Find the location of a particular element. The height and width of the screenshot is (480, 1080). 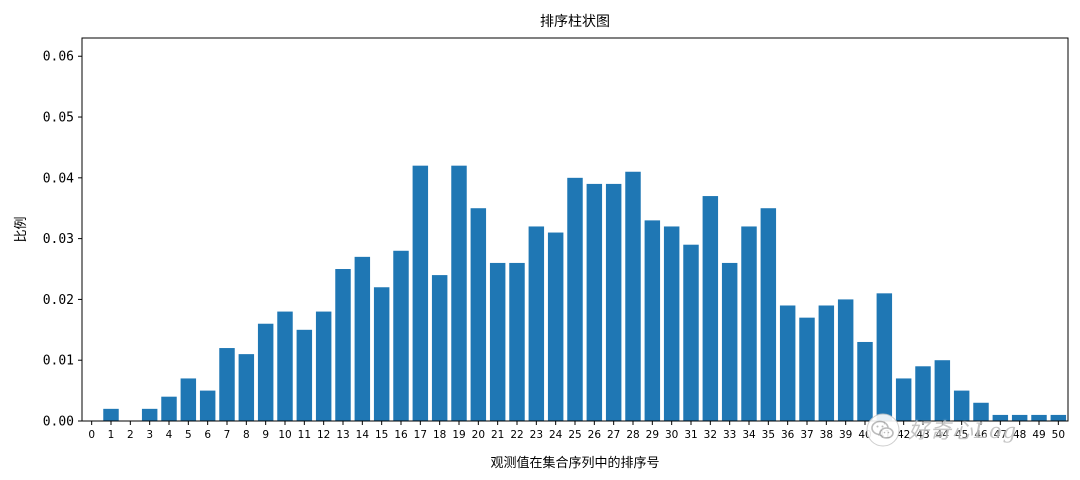

y-tick-label: 0.04 is located at coordinates (58, 178).